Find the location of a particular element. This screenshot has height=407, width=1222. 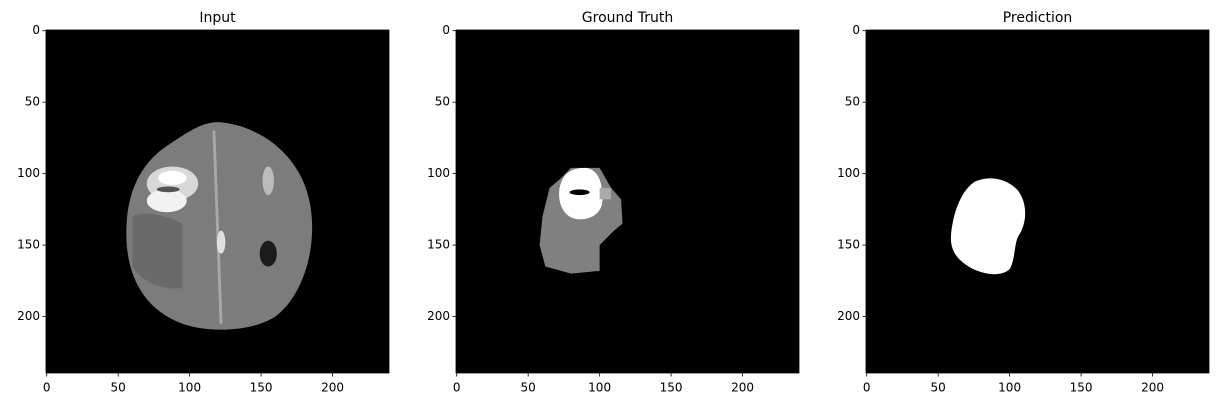

panel-title: Prediction is located at coordinates (1038, 18).